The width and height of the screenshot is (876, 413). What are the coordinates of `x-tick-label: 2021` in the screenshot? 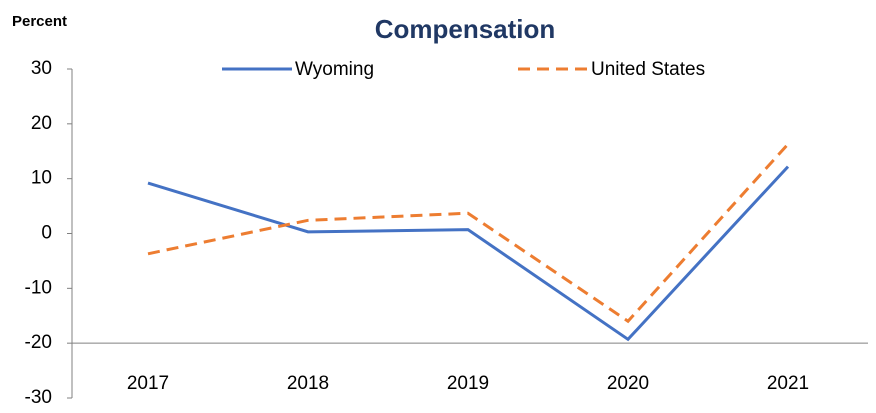 It's located at (788, 383).